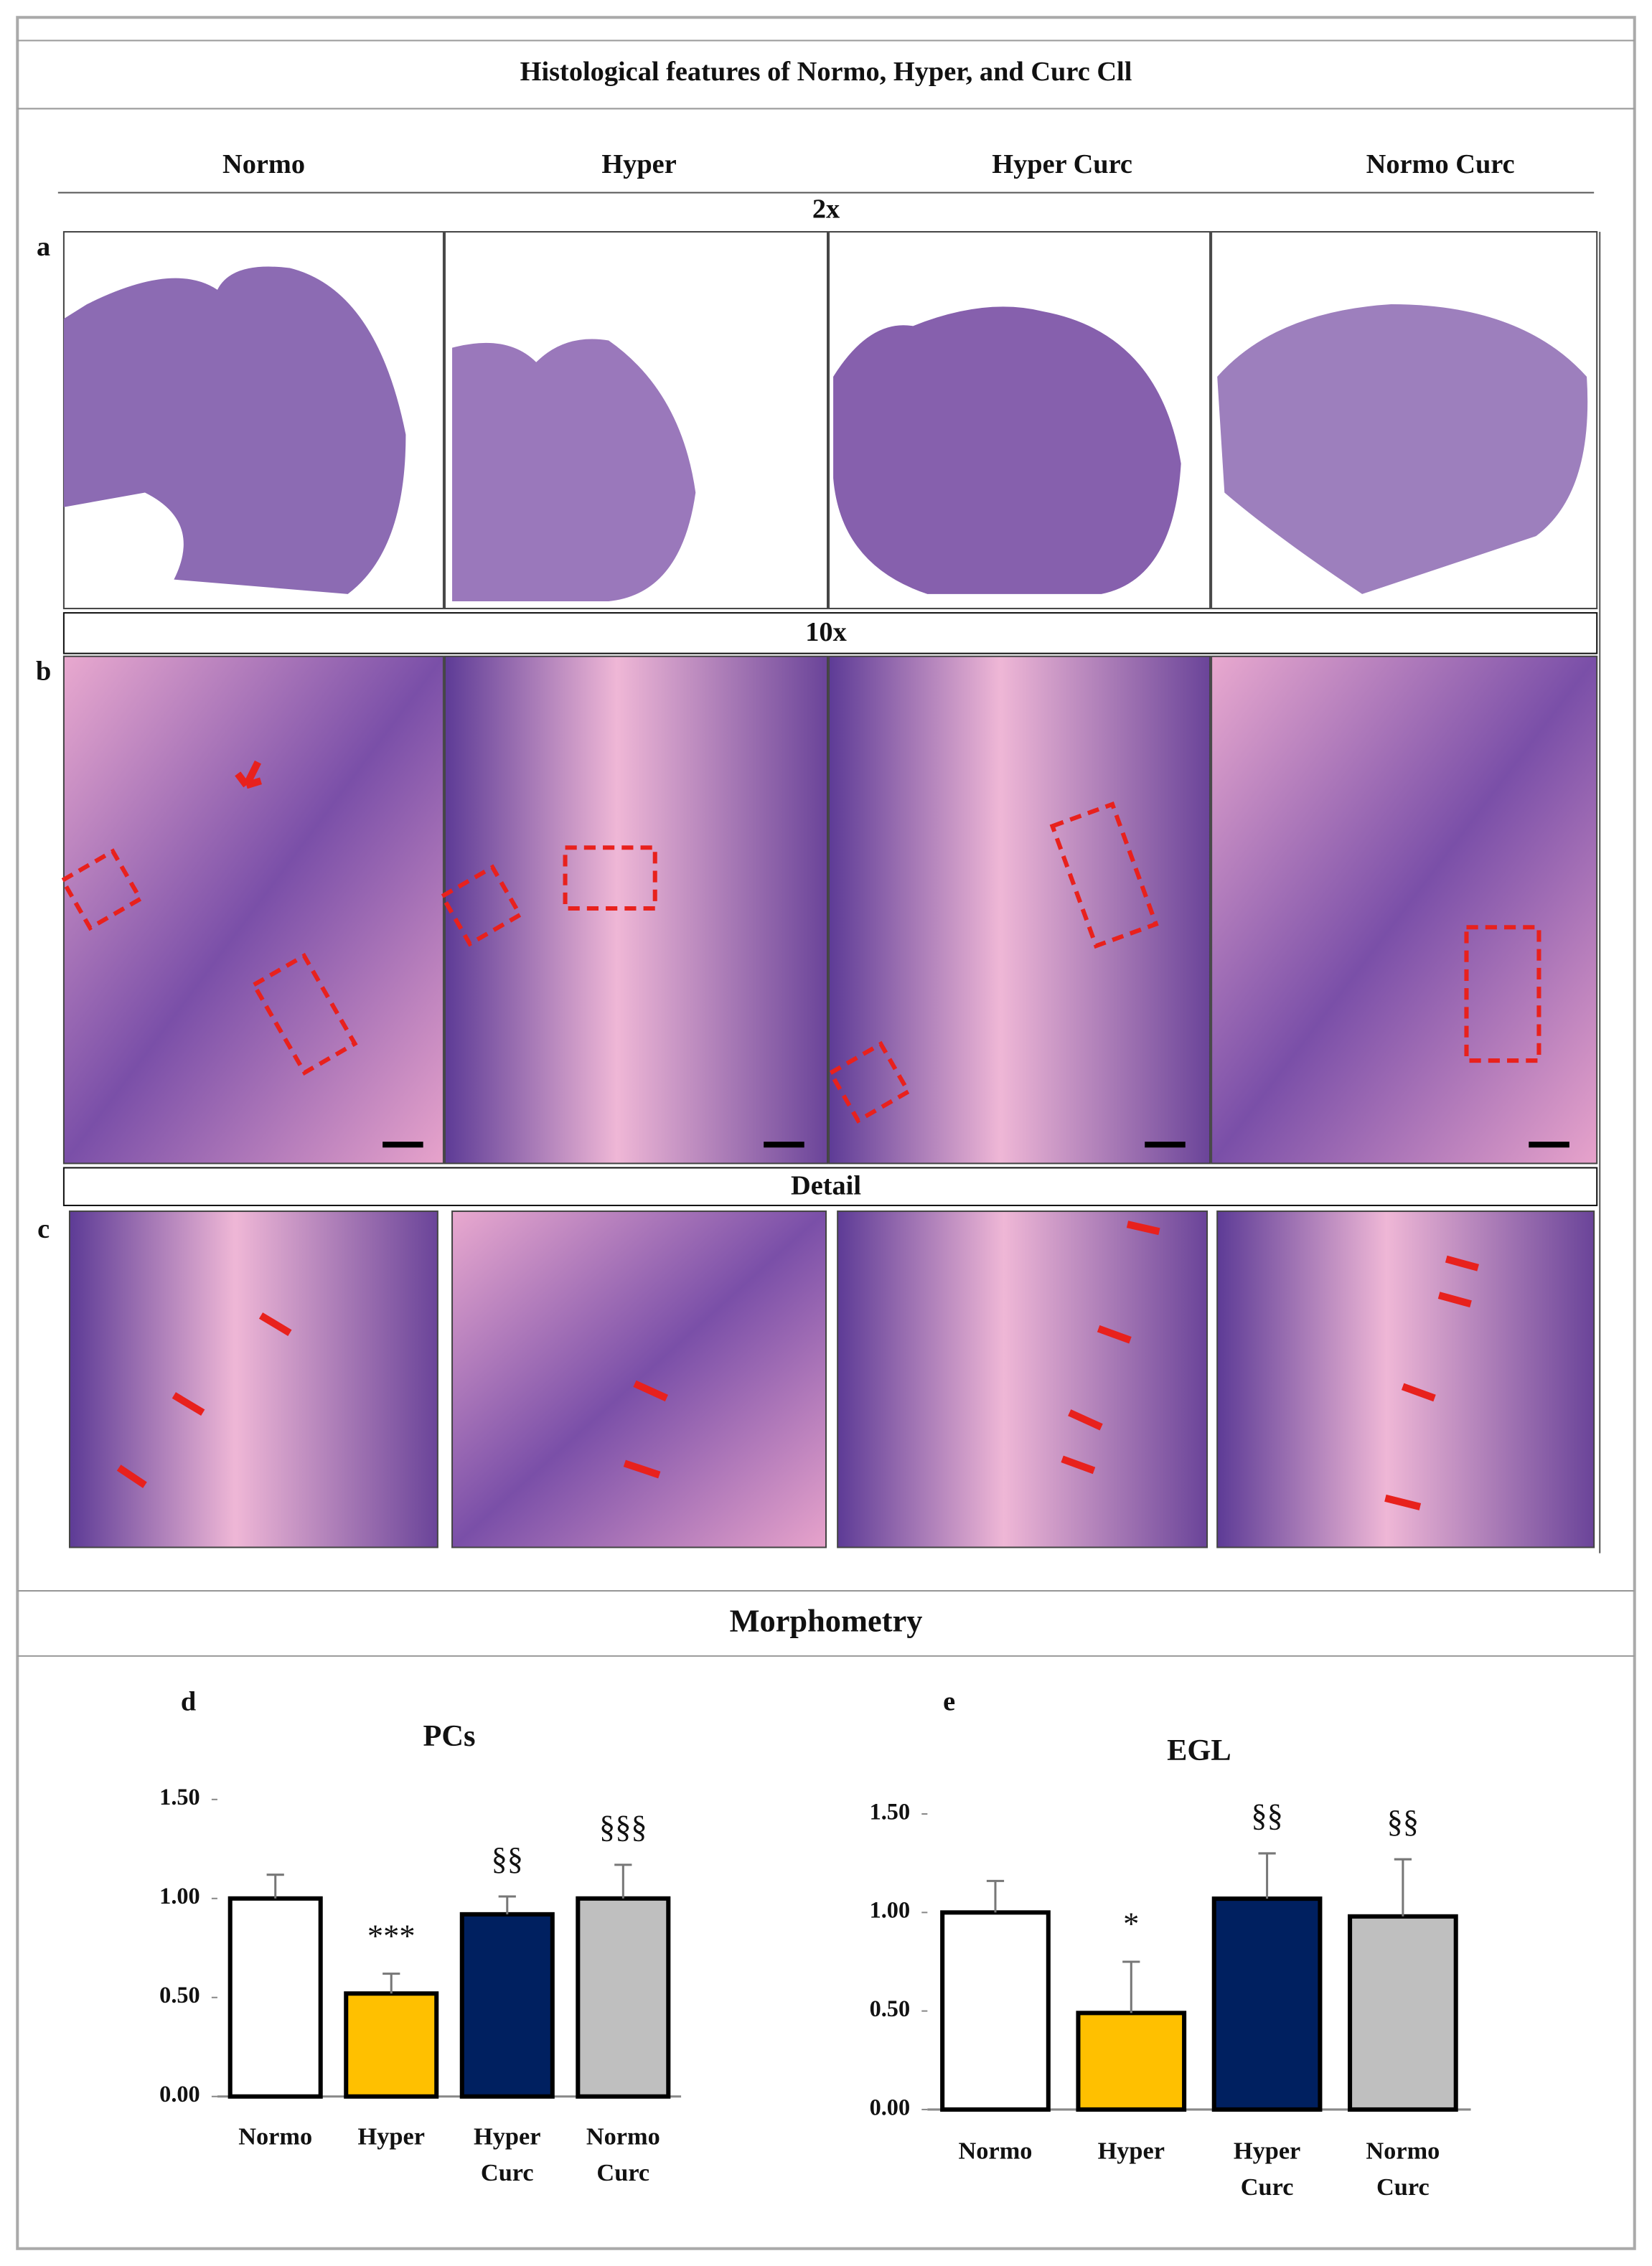  I want to click on section-title: Morphometry, so click(826, 1621).